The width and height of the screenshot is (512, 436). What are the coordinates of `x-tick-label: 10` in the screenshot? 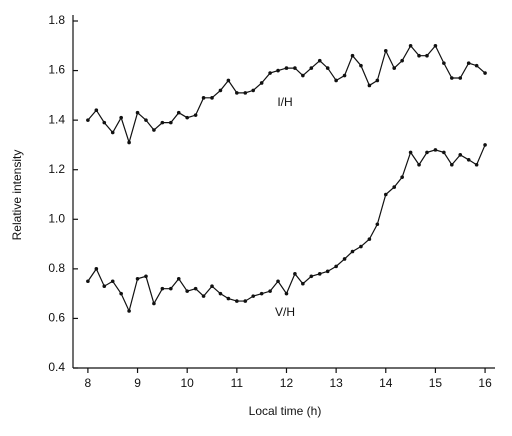 It's located at (188, 383).